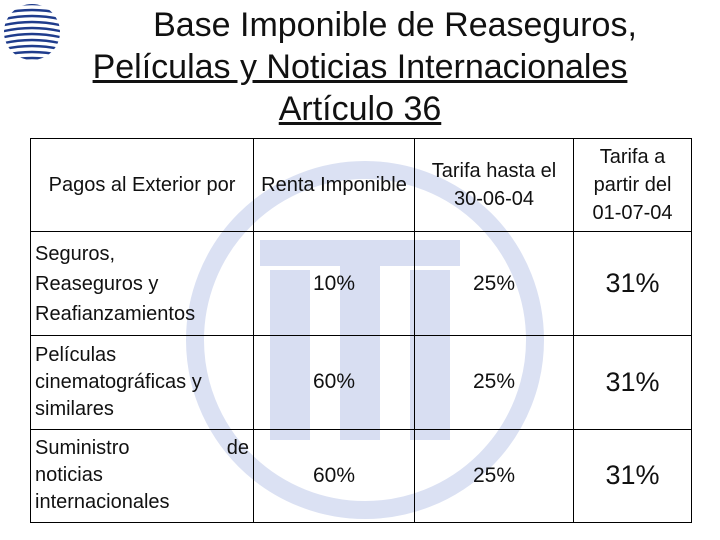 The image size is (720, 540). What do you see at coordinates (237, 448) in the screenshot?
I see `concept-word: de` at bounding box center [237, 448].